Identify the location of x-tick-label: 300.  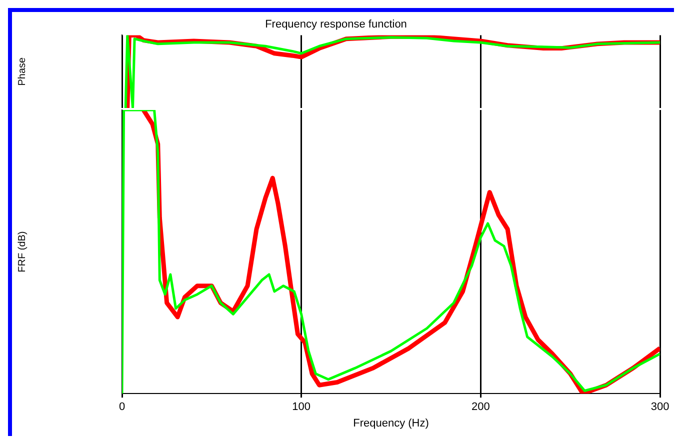
(660, 407).